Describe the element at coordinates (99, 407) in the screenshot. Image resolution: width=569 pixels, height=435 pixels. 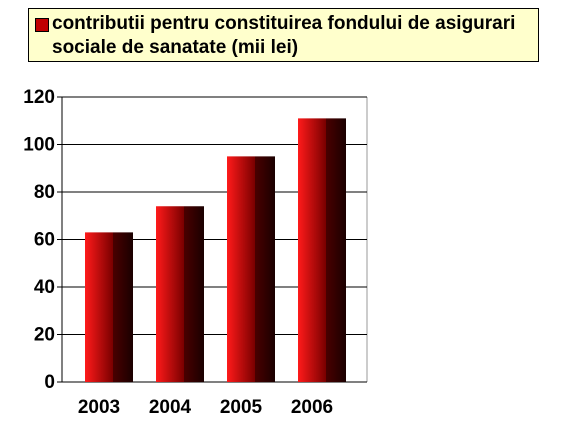
I see `x-tick-label: 2003` at that location.